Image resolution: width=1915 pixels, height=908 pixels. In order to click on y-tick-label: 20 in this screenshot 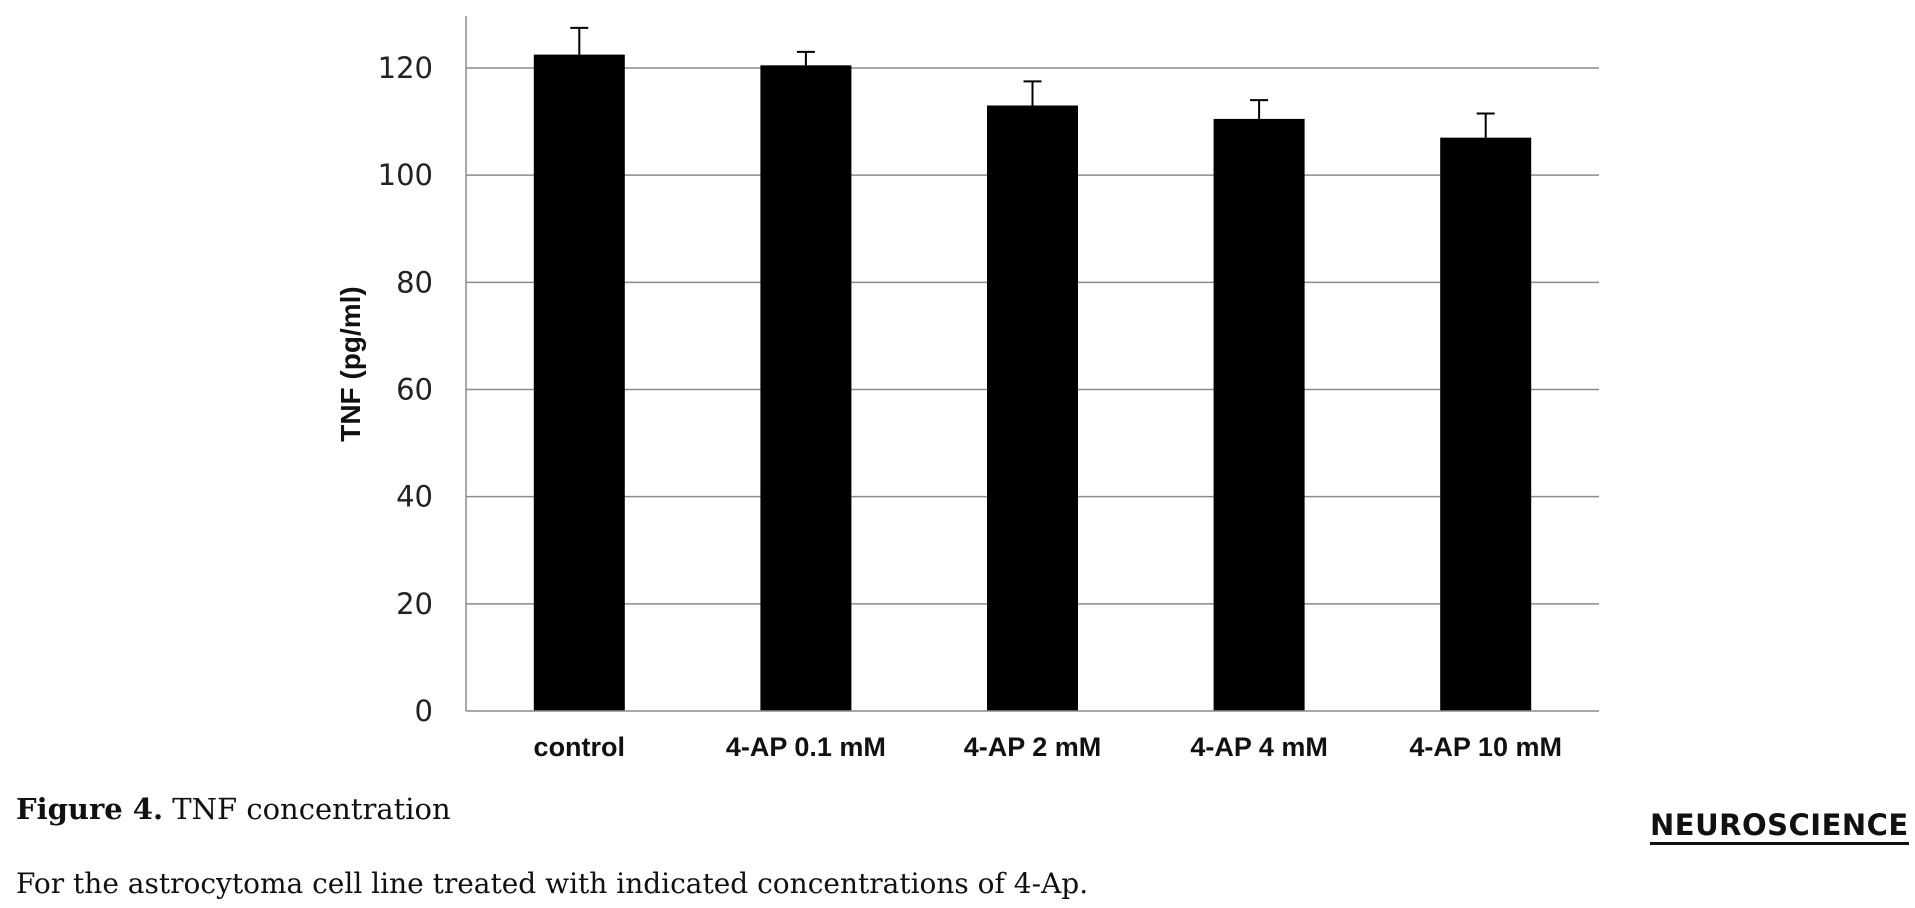, I will do `click(414, 604)`.